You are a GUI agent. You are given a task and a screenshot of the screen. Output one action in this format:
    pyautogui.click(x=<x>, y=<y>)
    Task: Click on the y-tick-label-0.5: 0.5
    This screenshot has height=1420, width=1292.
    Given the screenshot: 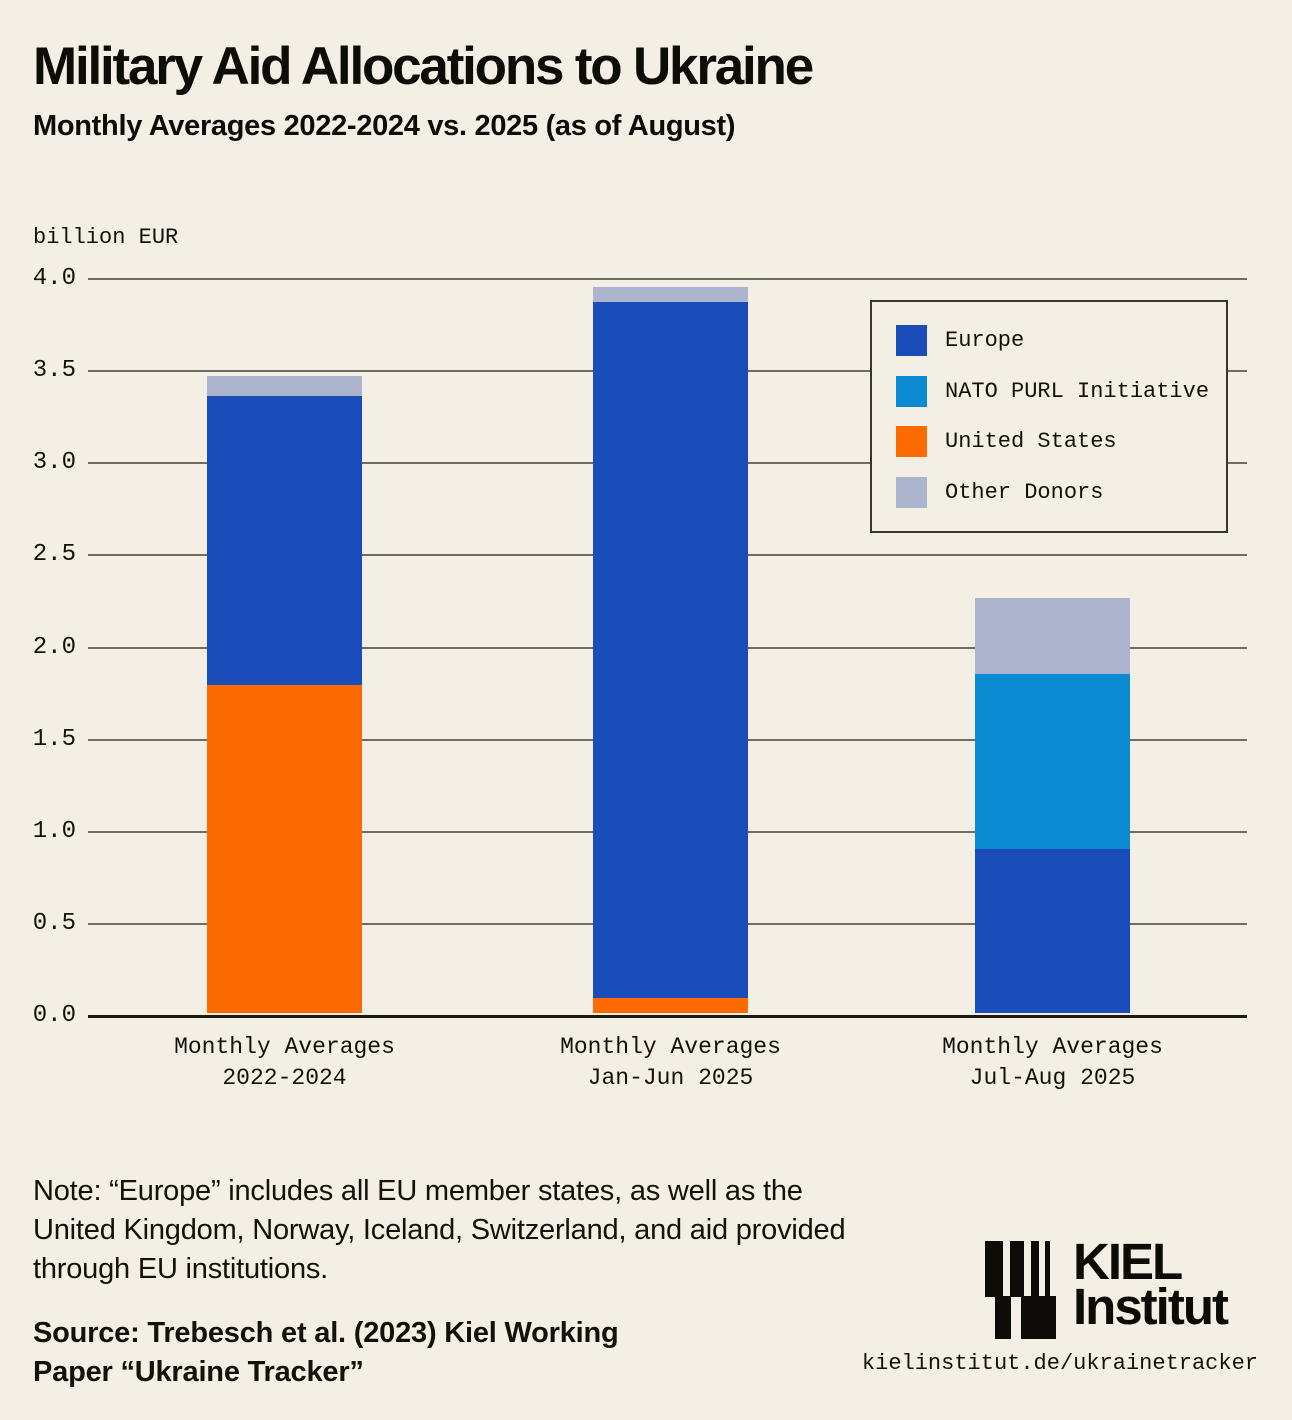 What is the action you would take?
    pyautogui.click(x=54, y=923)
    